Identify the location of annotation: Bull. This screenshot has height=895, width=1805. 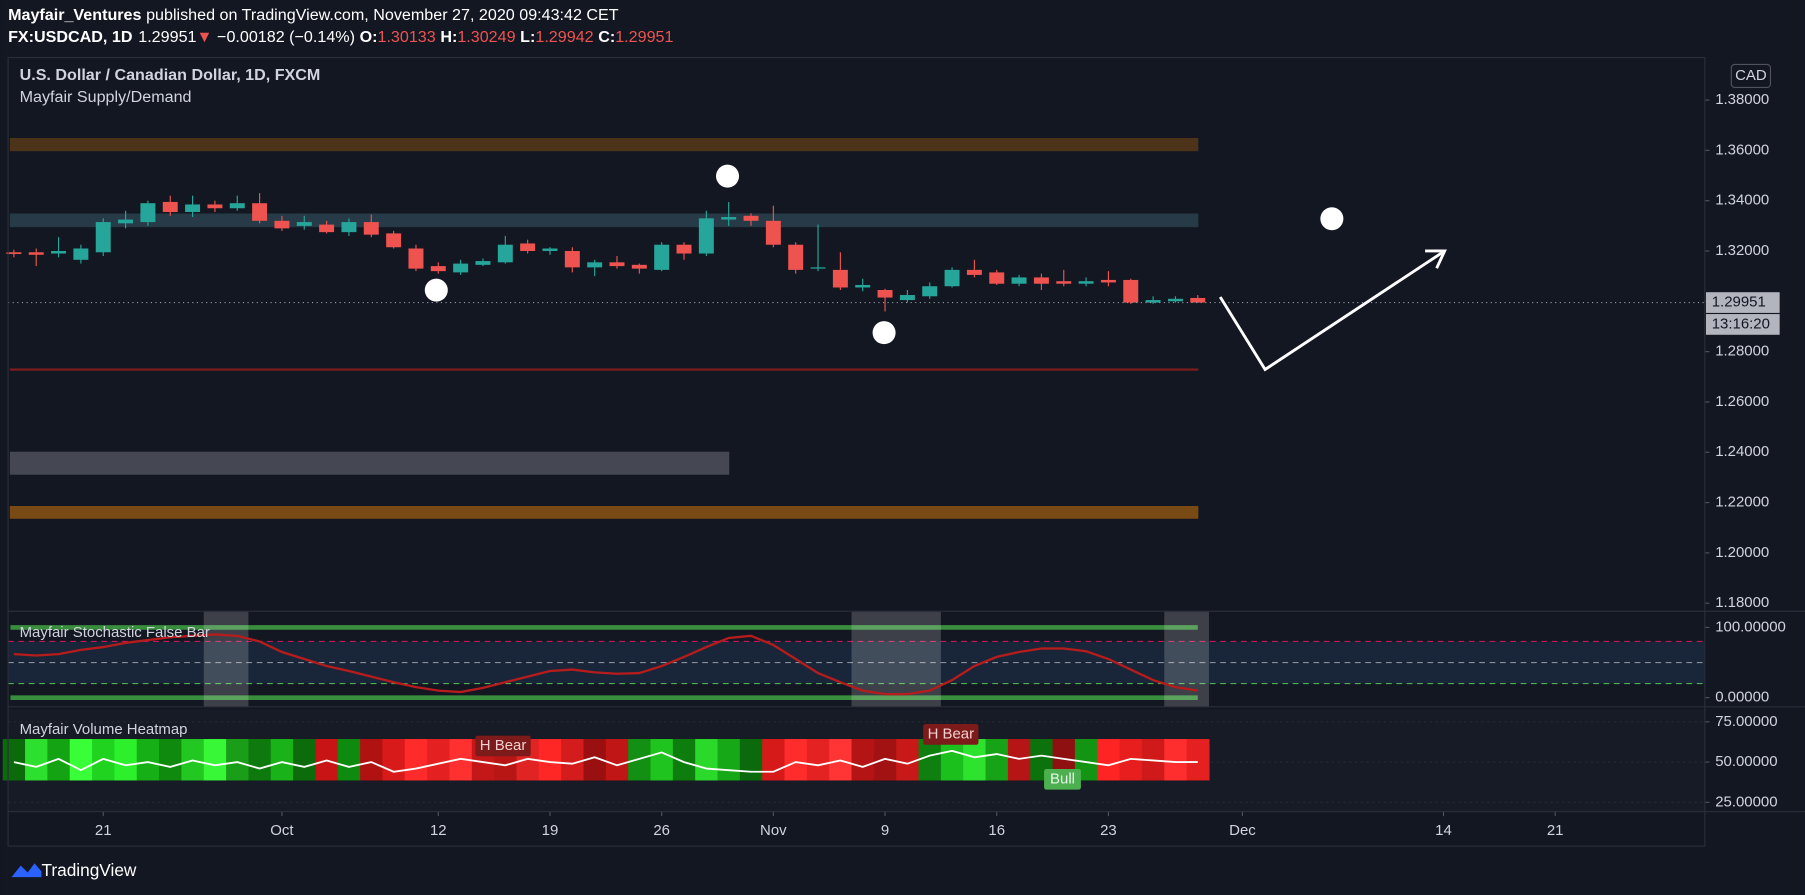
(1062, 778).